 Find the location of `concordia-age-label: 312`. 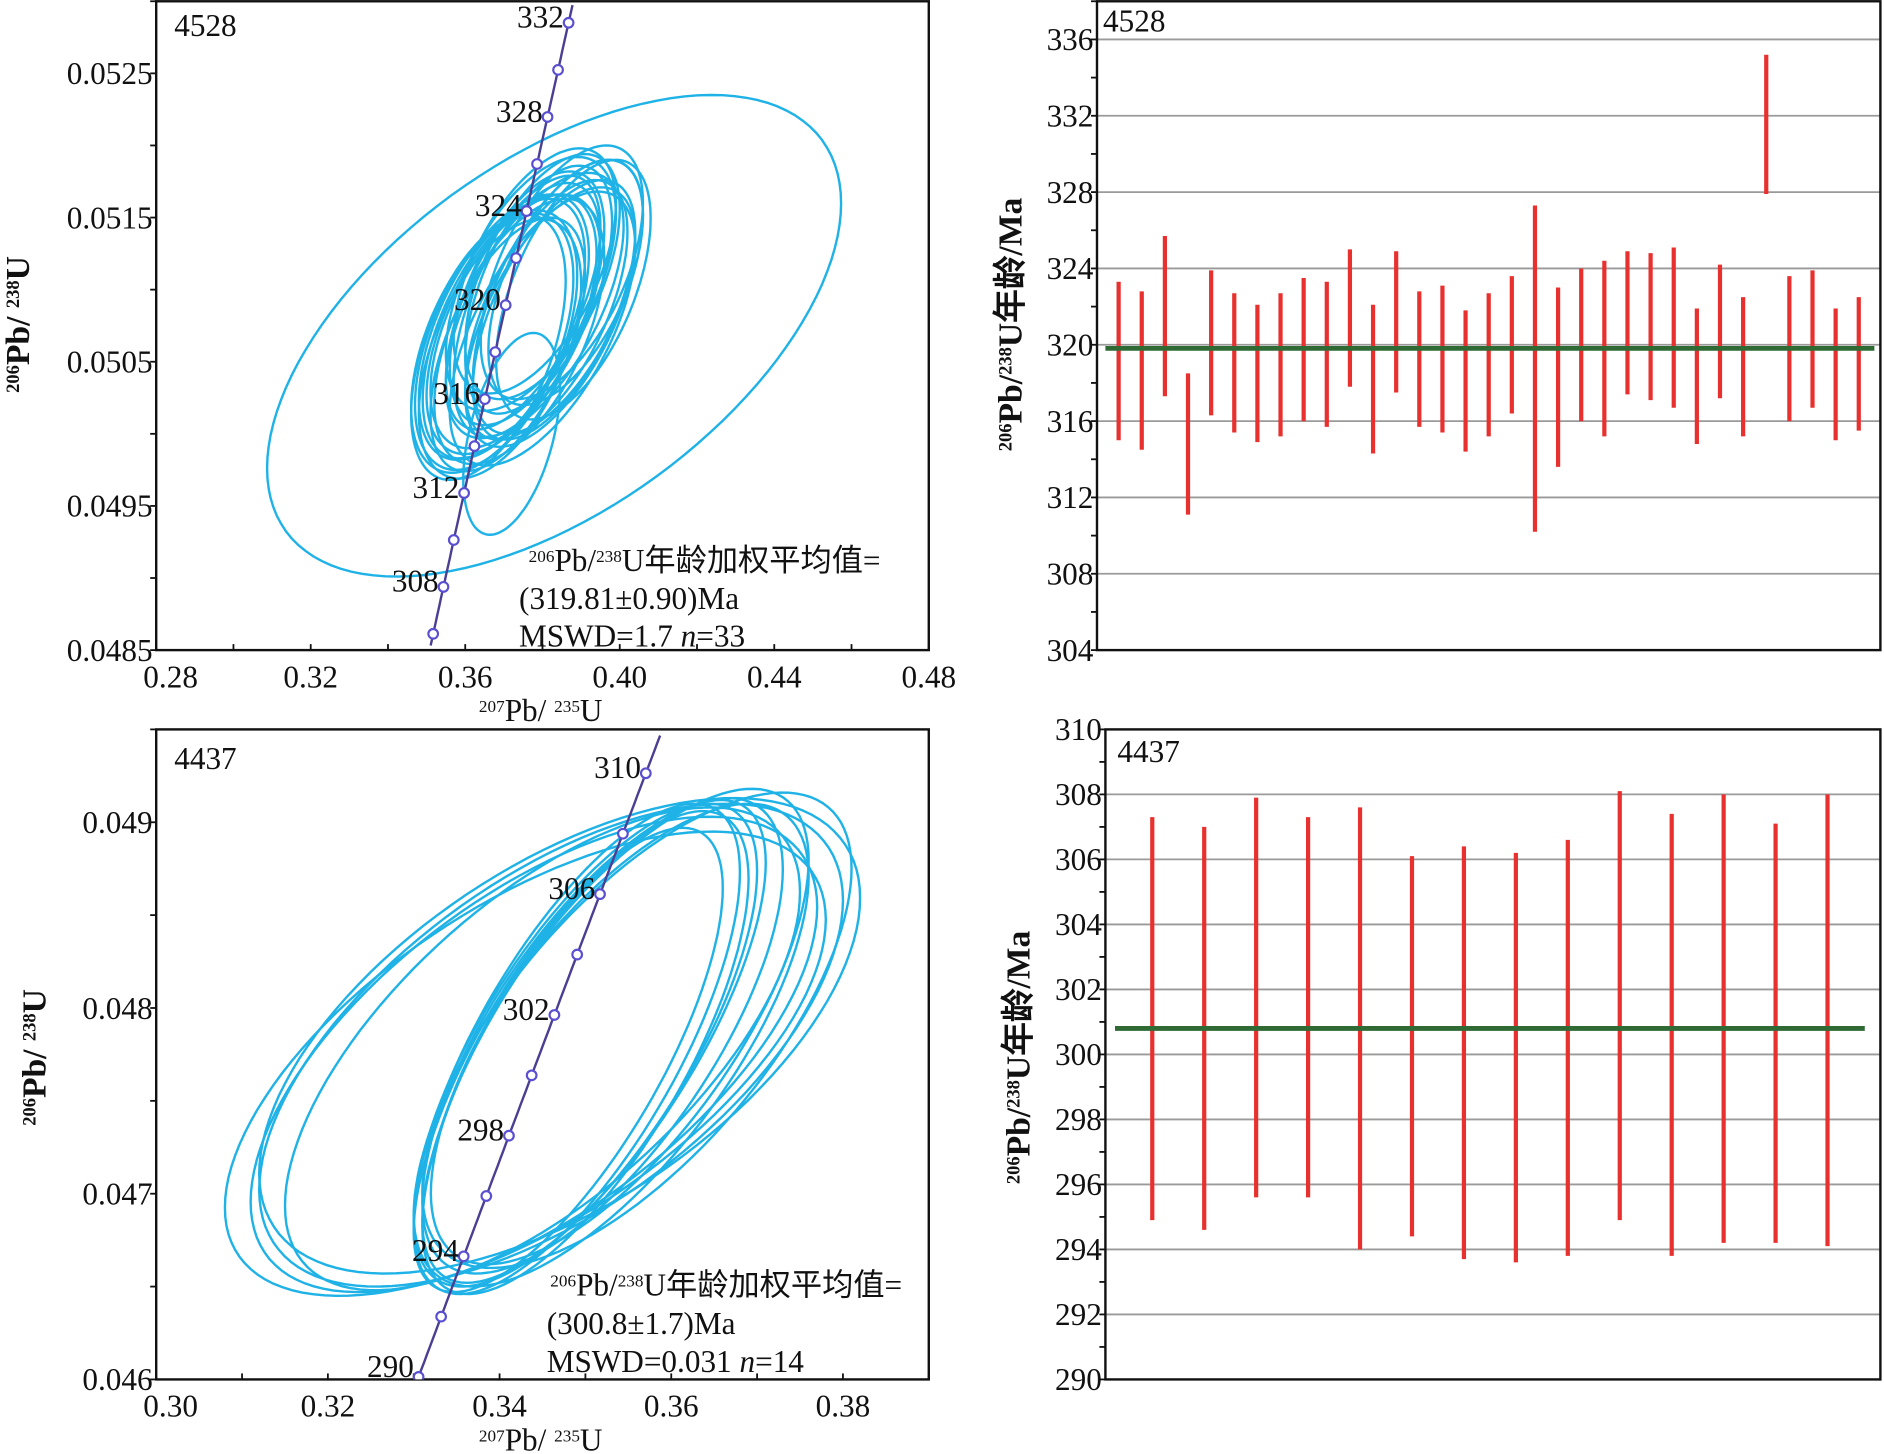

concordia-age-label: 312 is located at coordinates (435, 487).